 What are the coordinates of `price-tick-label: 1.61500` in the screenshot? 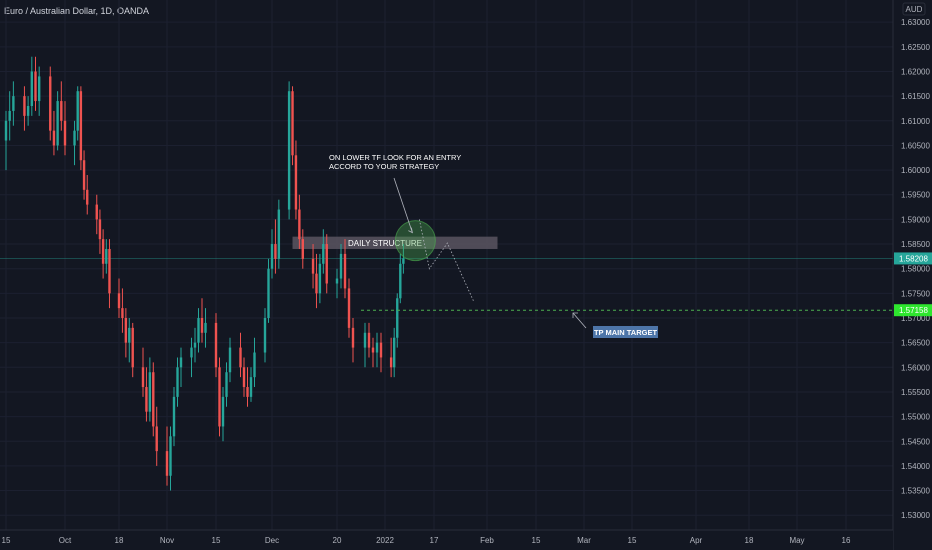 It's located at (915, 96).